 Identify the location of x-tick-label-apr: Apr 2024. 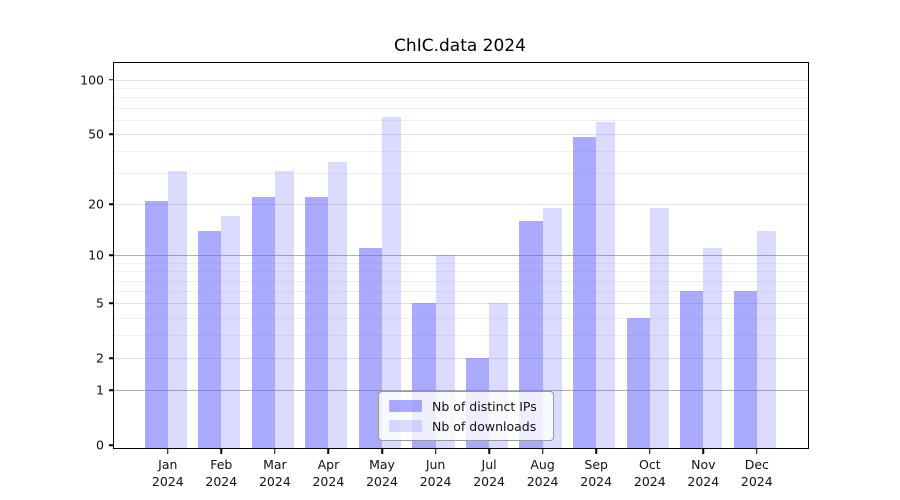
(328, 473).